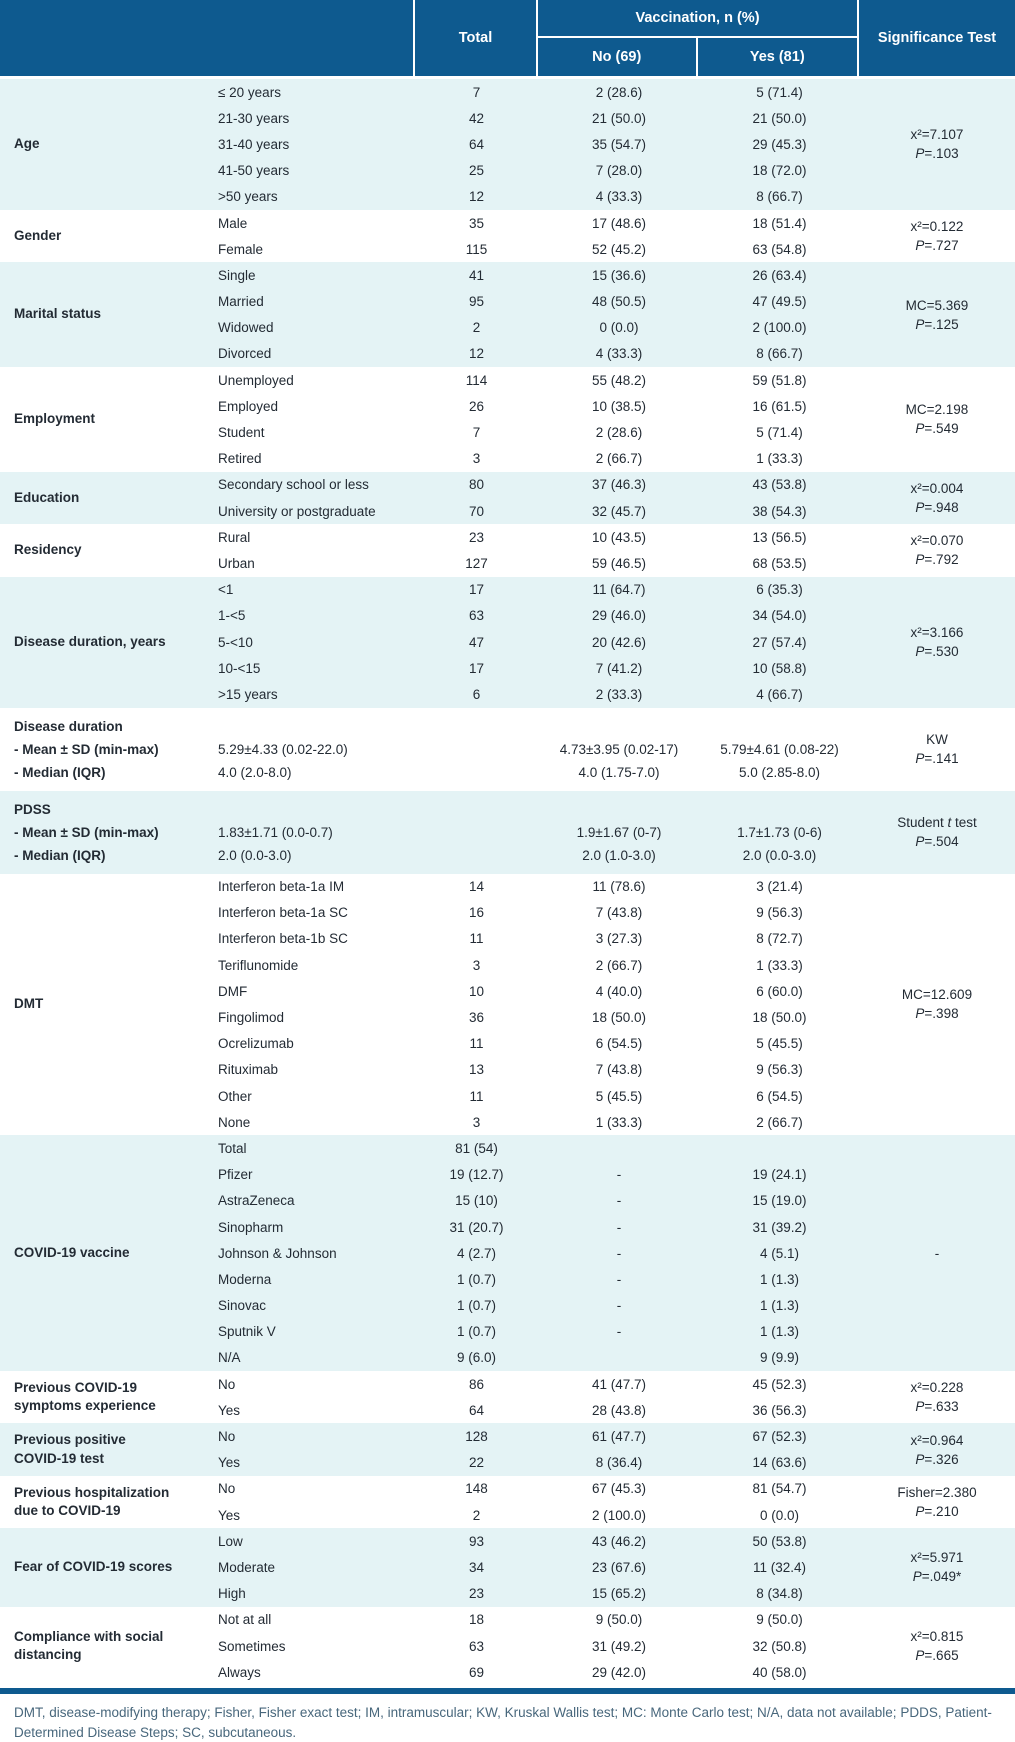  I want to click on label-cell: Retired, so click(240, 459).